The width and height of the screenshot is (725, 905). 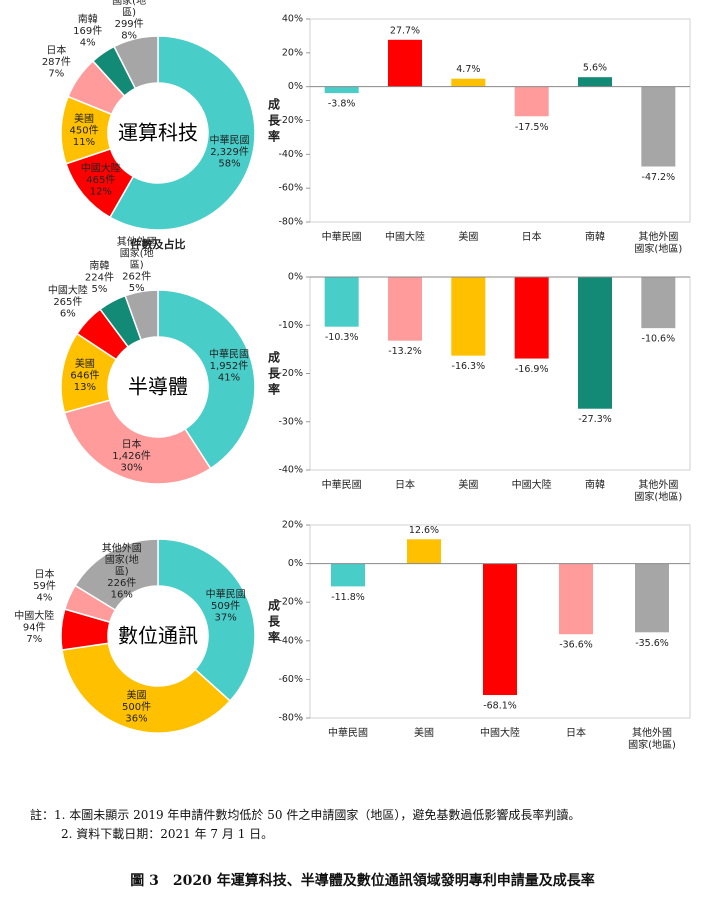 What do you see at coordinates (290, 679) in the screenshot?
I see `y-tick-label: -60%` at bounding box center [290, 679].